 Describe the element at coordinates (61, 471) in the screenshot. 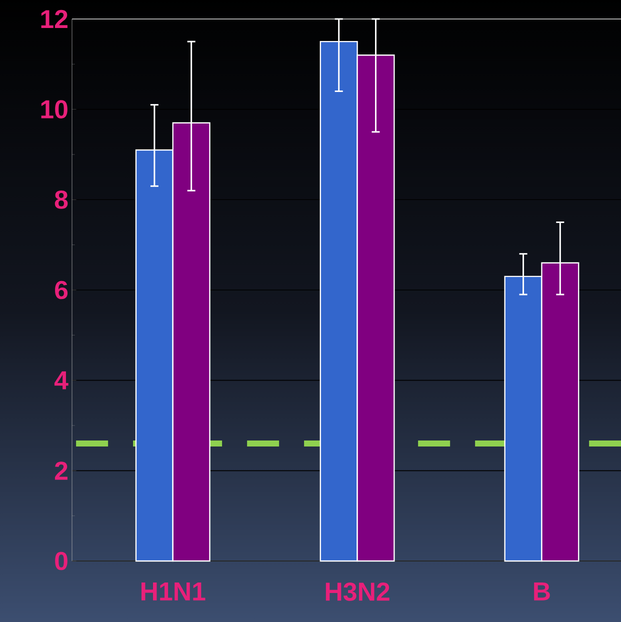

I see `y-tick-label: 2` at that location.